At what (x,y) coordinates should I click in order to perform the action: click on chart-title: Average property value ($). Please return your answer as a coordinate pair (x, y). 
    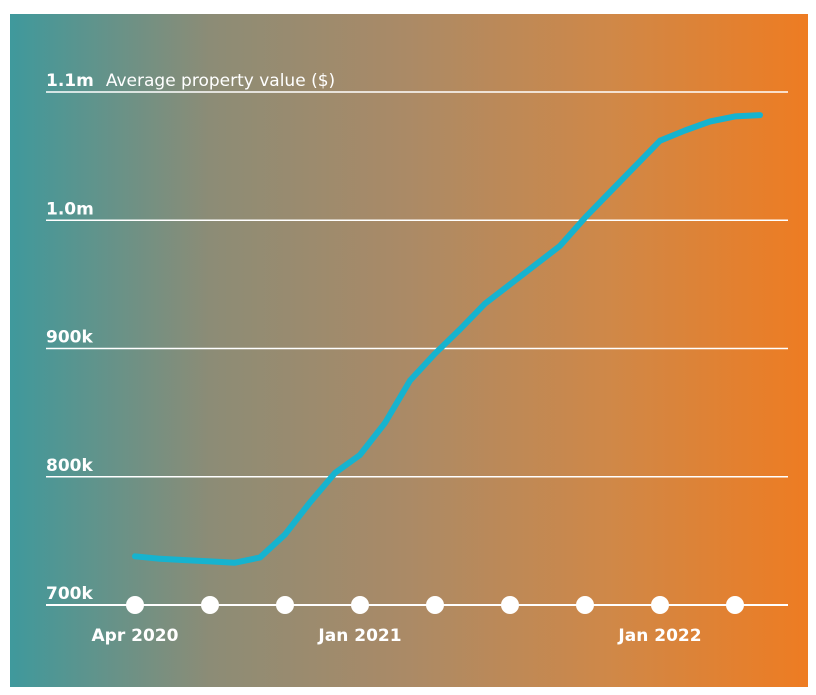
    Looking at the image, I should click on (220, 81).